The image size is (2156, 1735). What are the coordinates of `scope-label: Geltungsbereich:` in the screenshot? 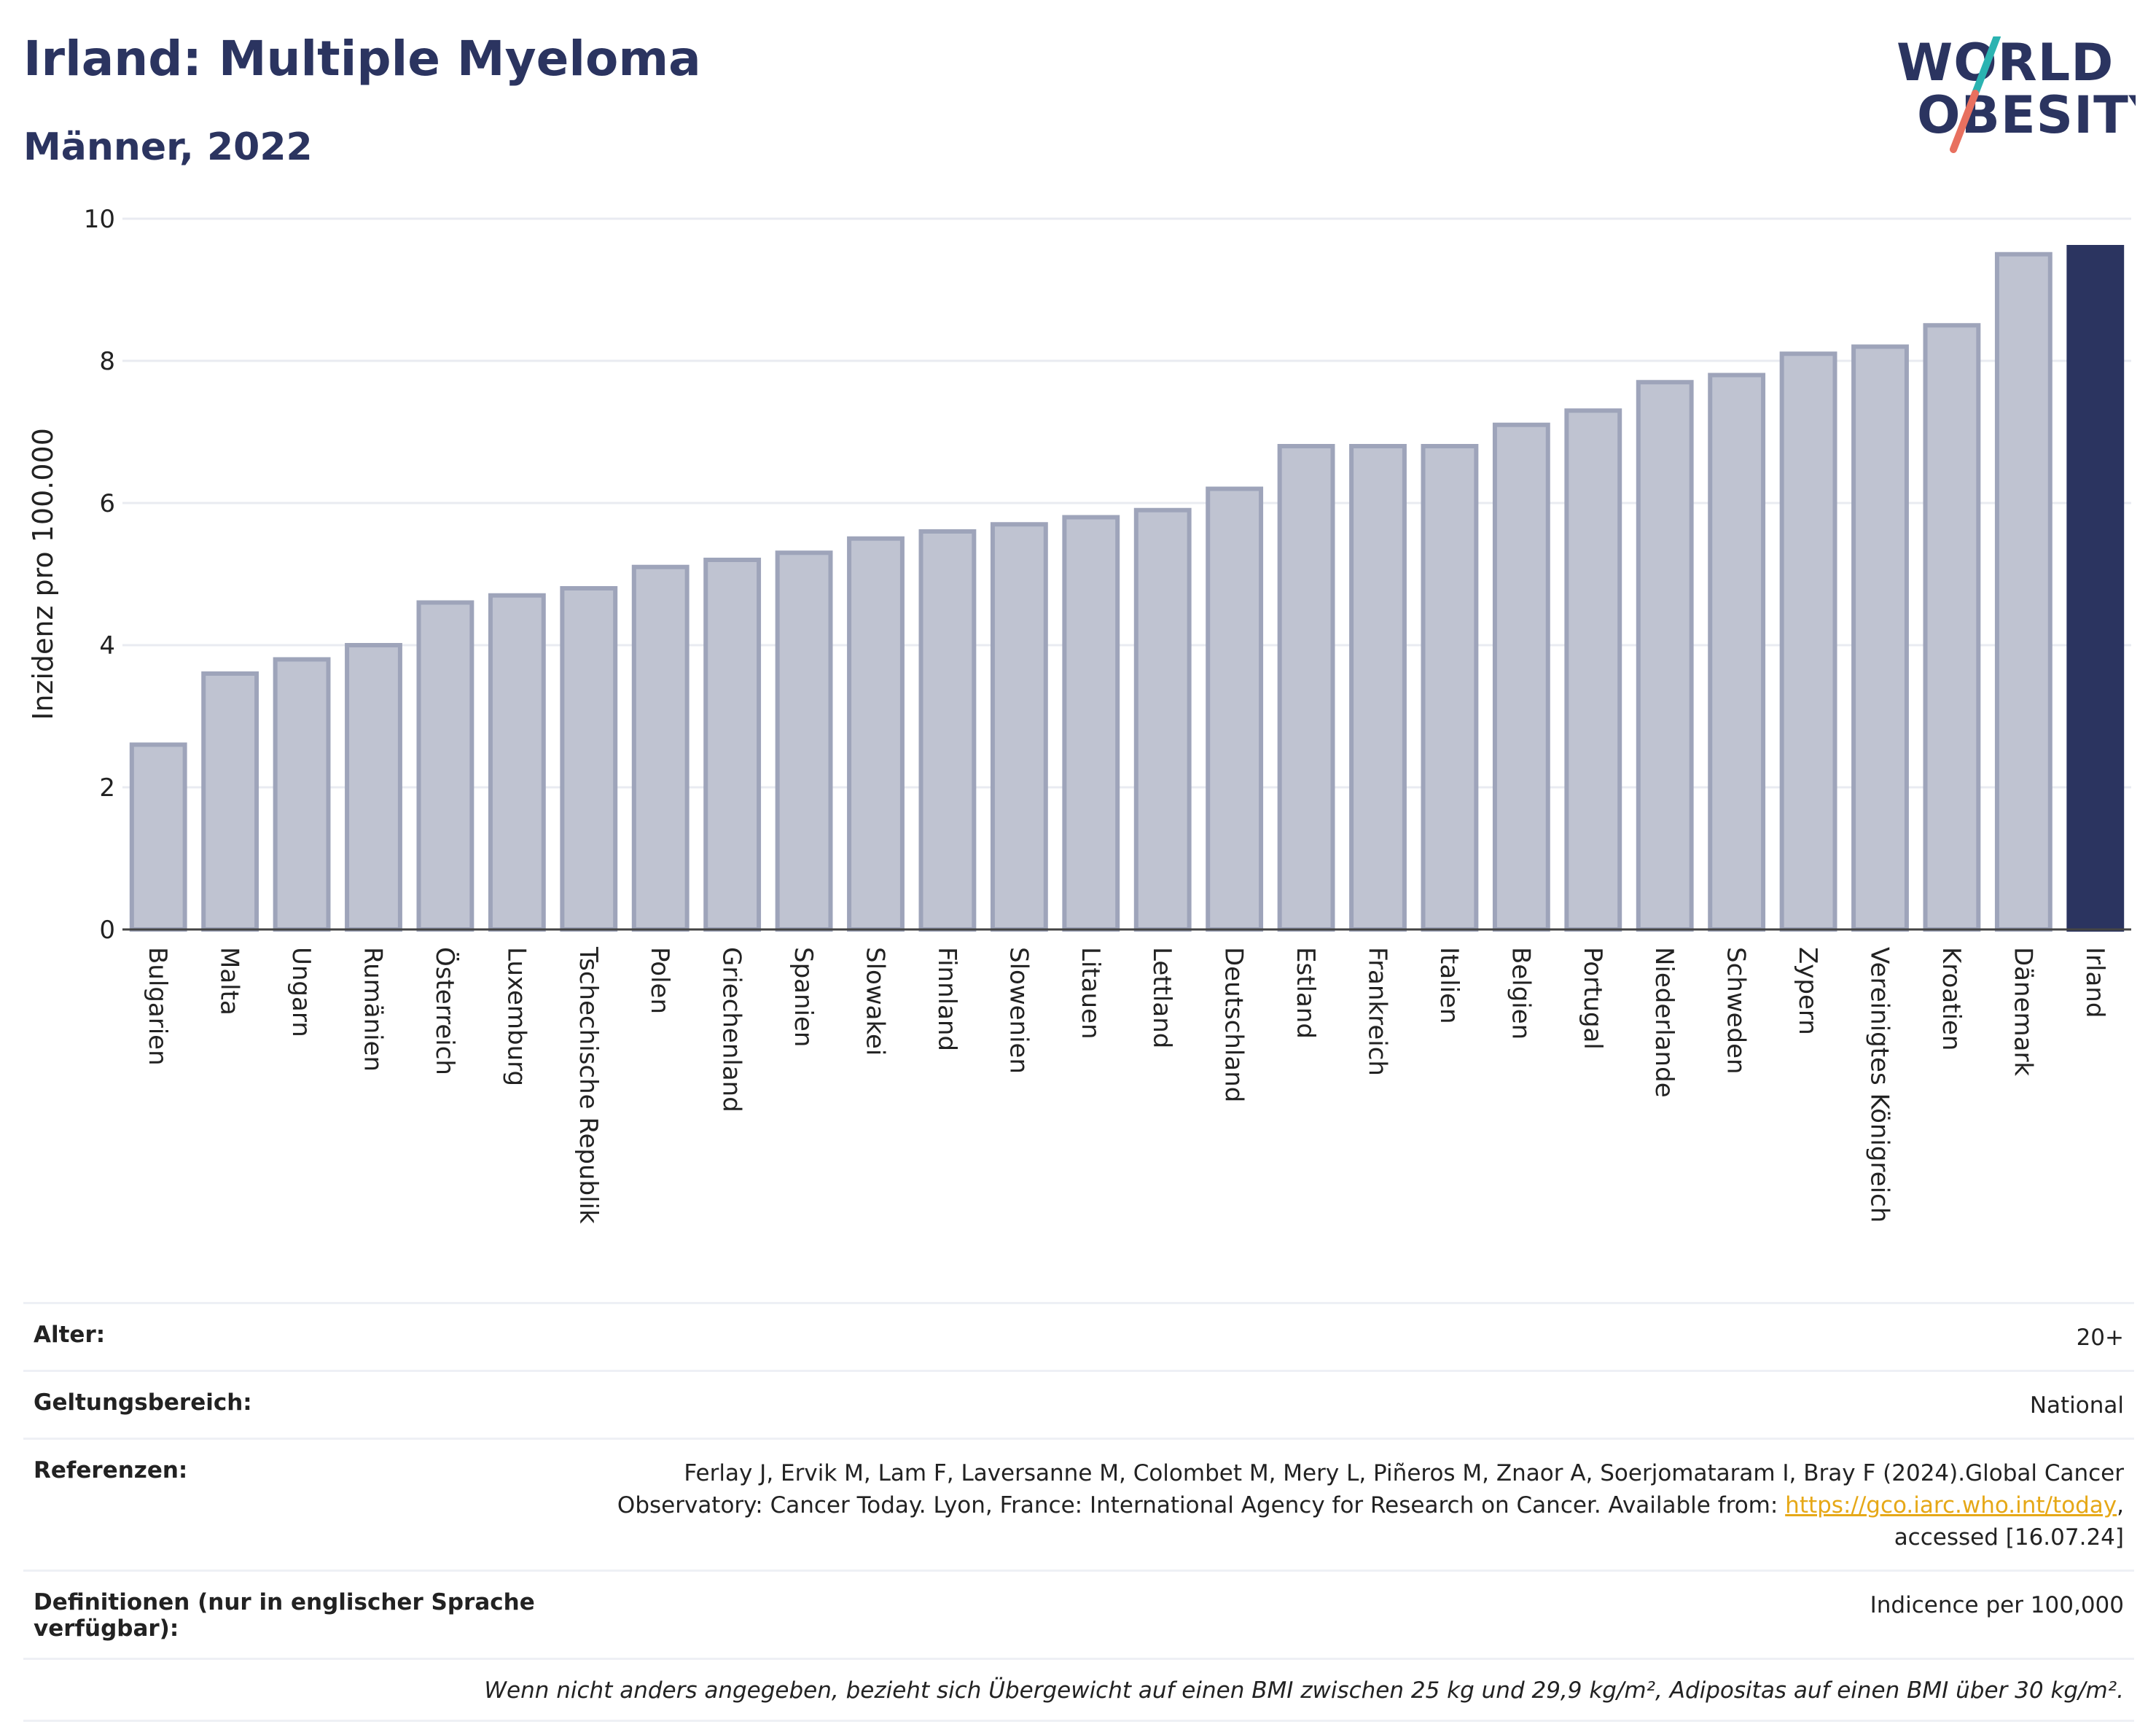 It's located at (143, 1402).